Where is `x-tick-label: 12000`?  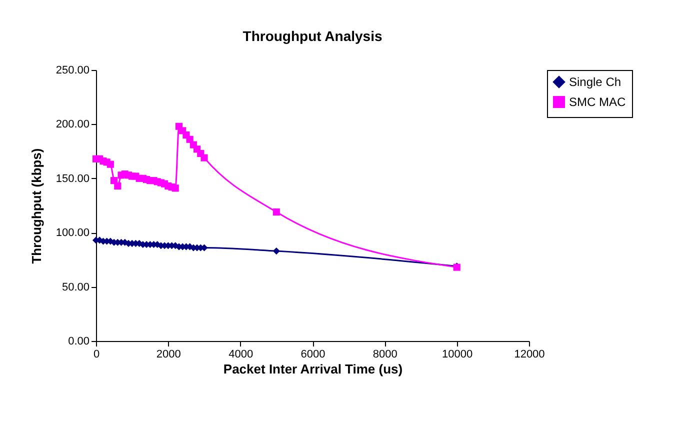
x-tick-label: 12000 is located at coordinates (529, 354).